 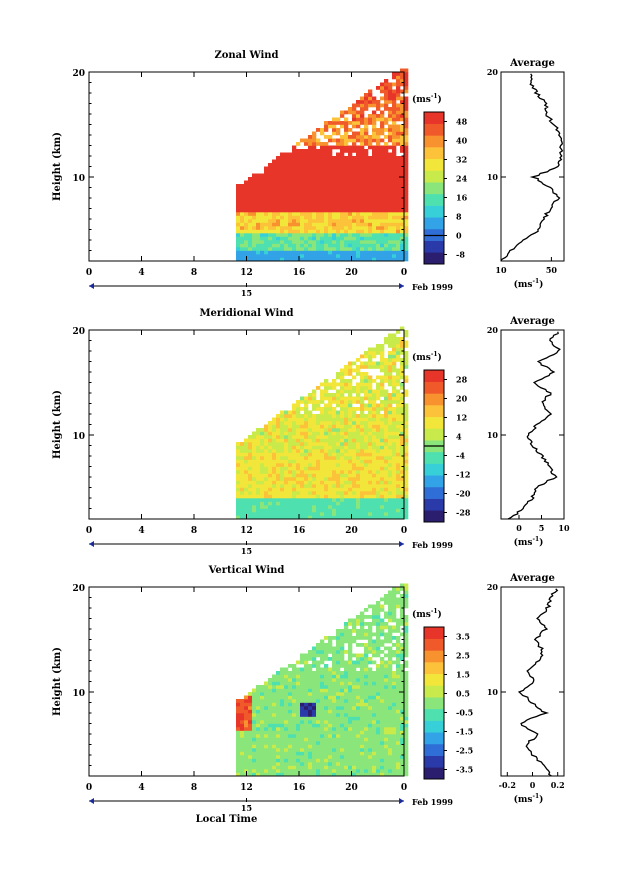 I want to click on colorbar-swatch, so click(x=434, y=376).